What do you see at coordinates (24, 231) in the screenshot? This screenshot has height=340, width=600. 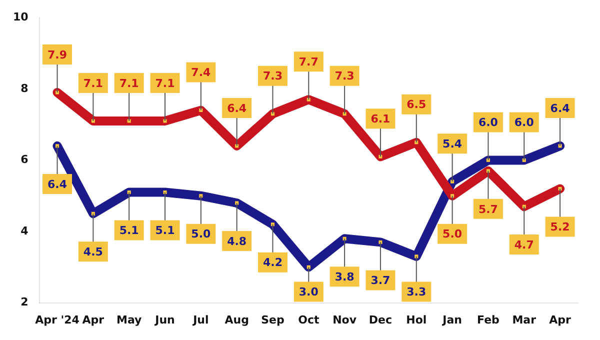 I see `y-tick-label: 4` at bounding box center [24, 231].